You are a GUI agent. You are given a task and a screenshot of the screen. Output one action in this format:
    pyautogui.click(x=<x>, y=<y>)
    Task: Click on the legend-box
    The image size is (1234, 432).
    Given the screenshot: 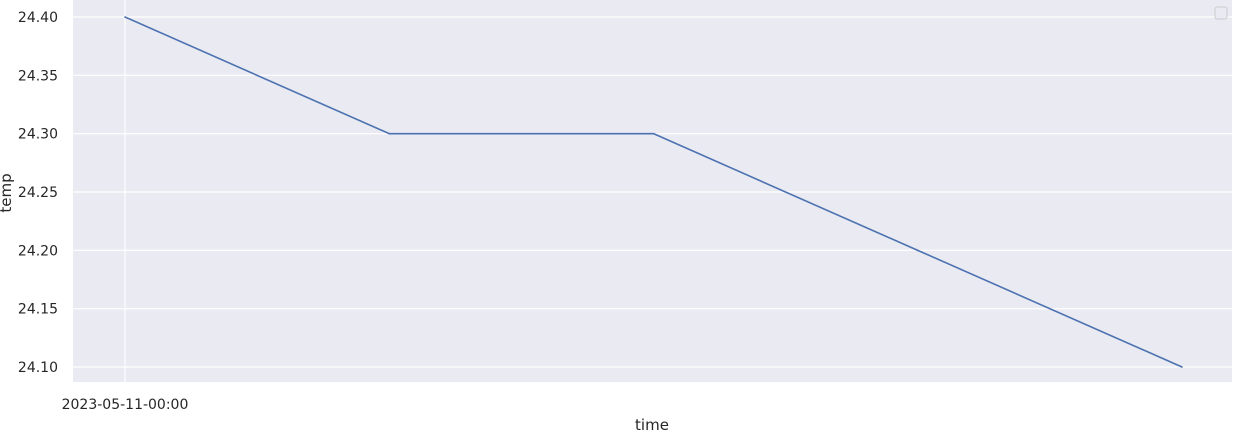 What is the action you would take?
    pyautogui.click(x=1221, y=13)
    